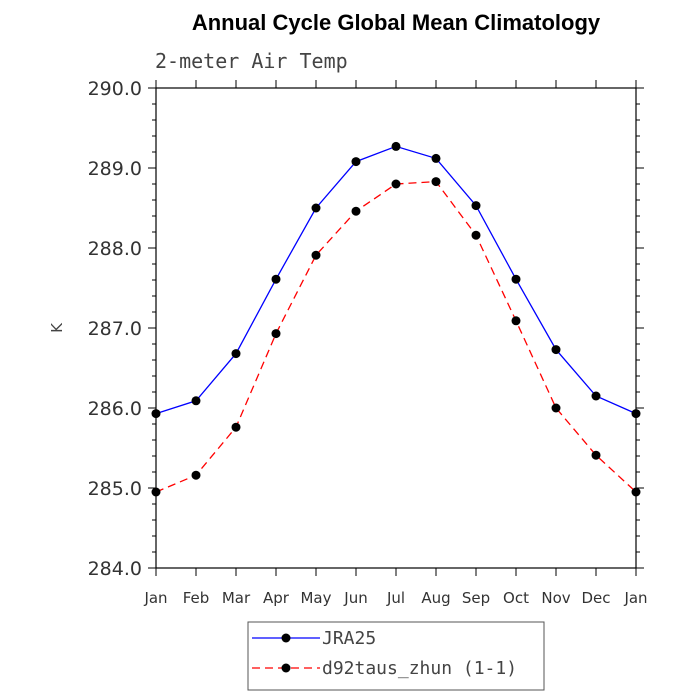 Image resolution: width=700 pixels, height=700 pixels. What do you see at coordinates (115, 249) in the screenshot?
I see `y-tick-label: 288.0` at bounding box center [115, 249].